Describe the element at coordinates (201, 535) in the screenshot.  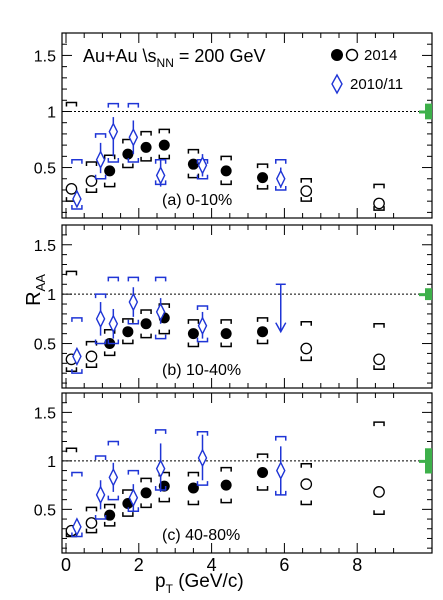
I see `panel-label: (c) 40-80%` at that location.